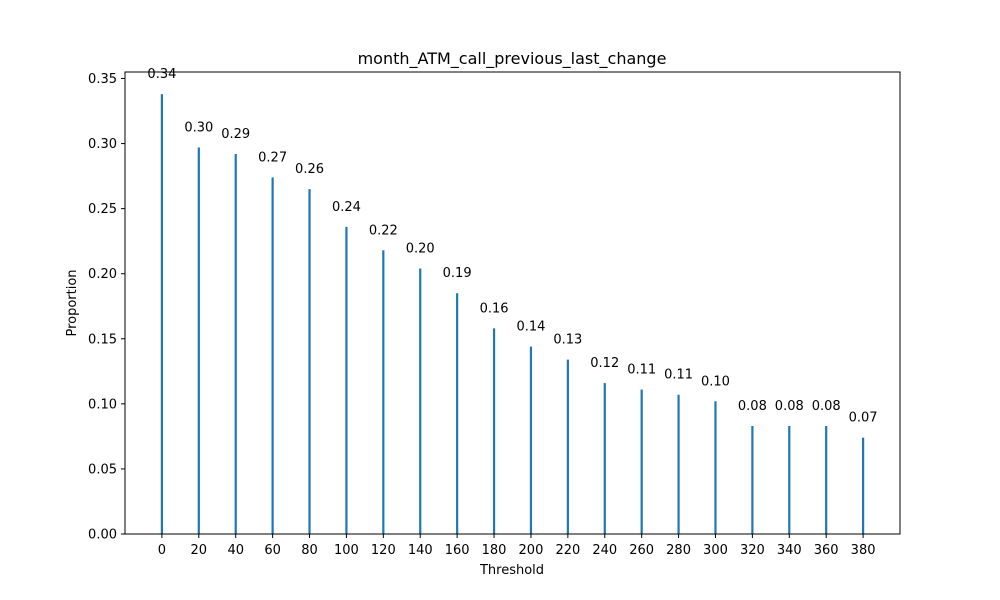  I want to click on data-label-300: 0.10, so click(715, 381).